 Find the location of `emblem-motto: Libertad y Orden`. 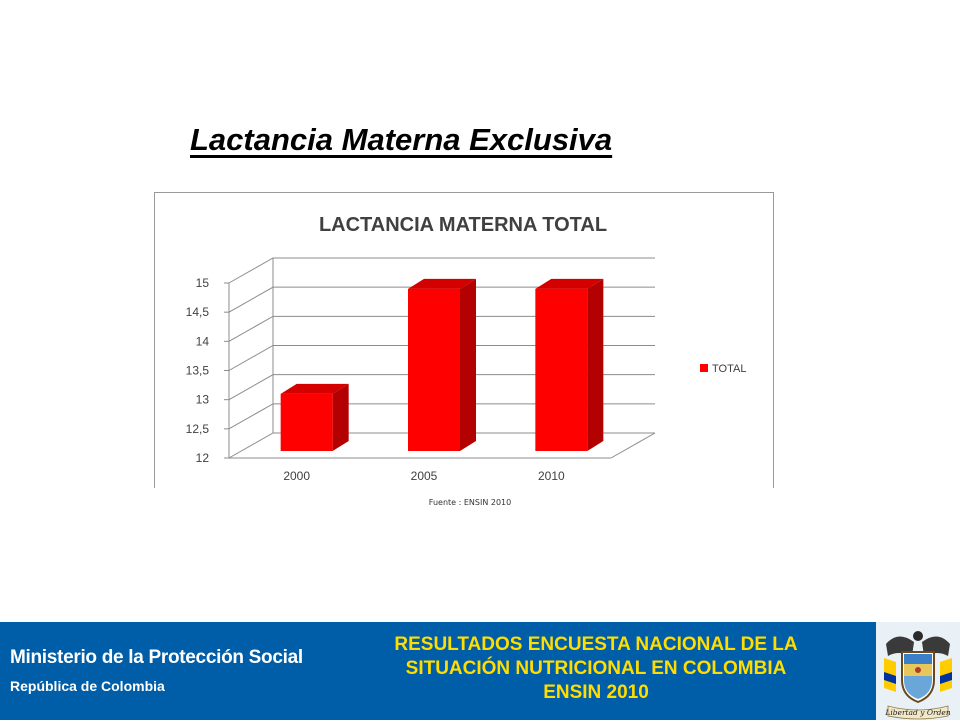

emblem-motto: Libertad y Orden is located at coordinates (917, 712).